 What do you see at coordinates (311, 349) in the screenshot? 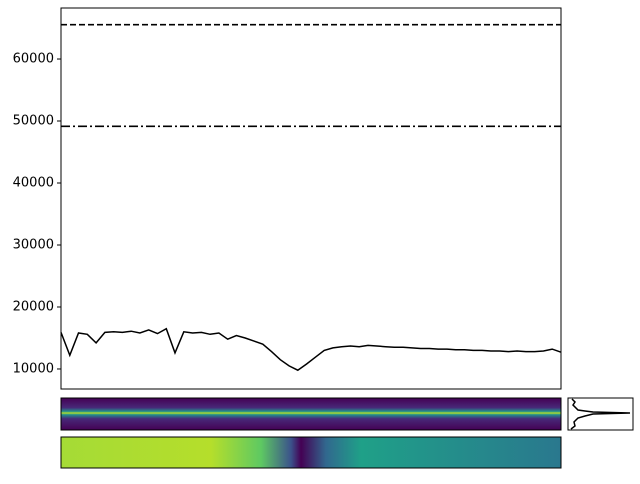
I see `spectrum-line` at bounding box center [311, 349].